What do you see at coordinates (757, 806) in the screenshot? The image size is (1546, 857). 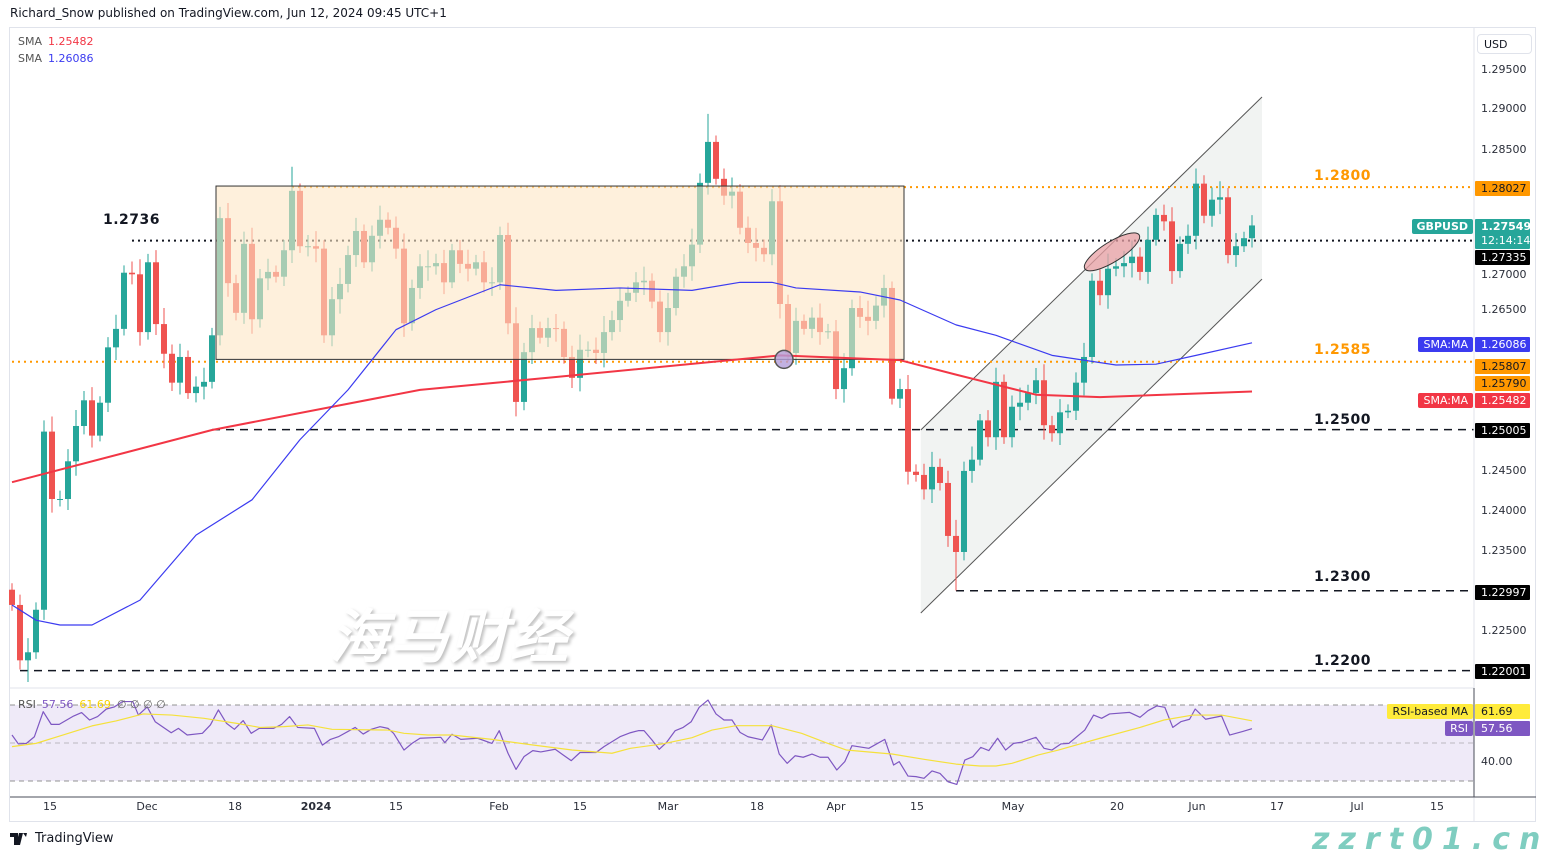 I see `time-axis-label: 18` at bounding box center [757, 806].